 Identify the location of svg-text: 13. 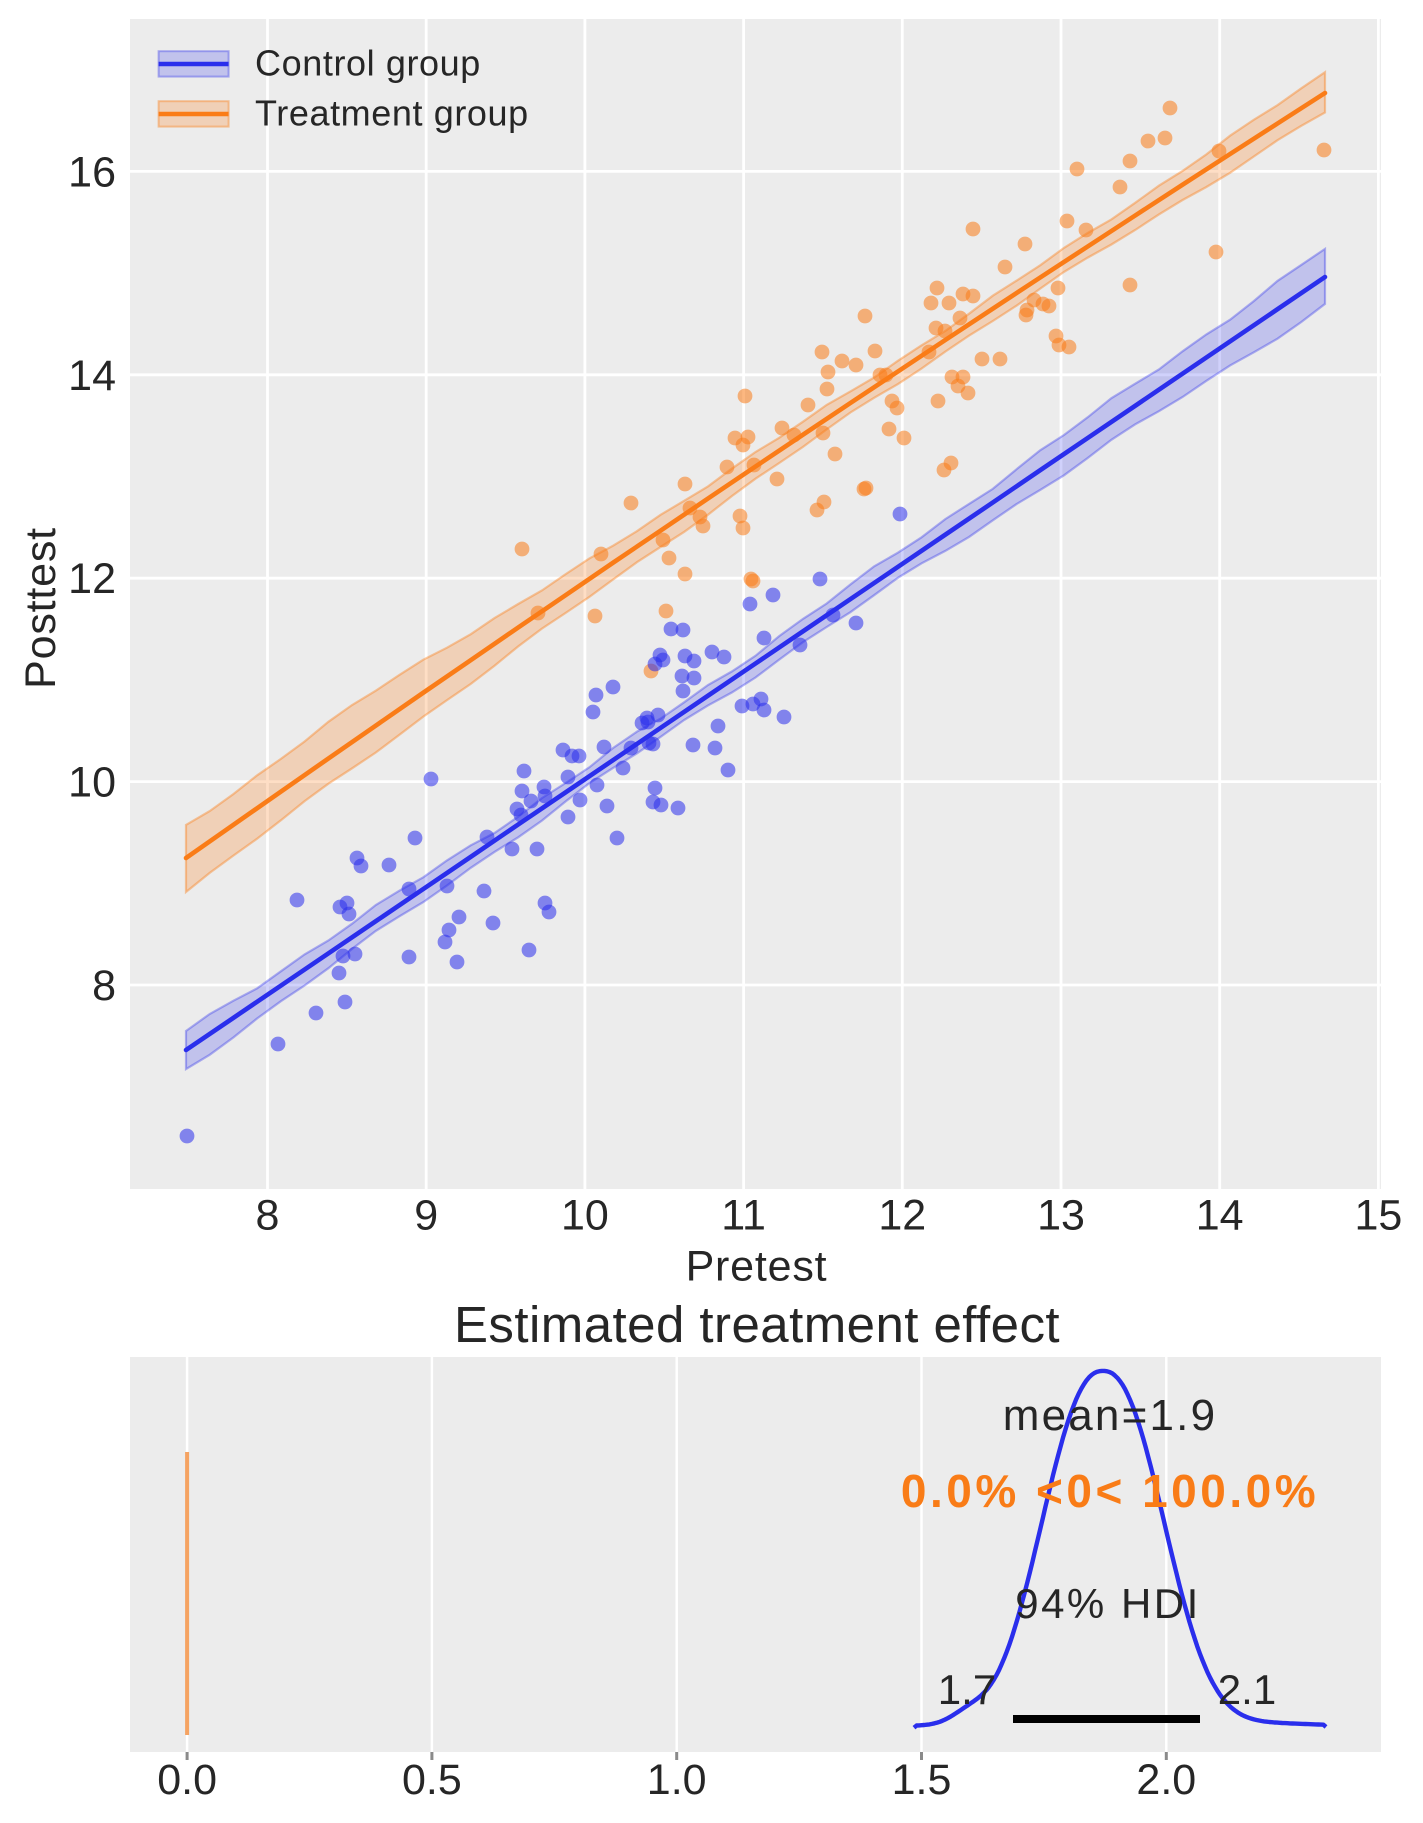
(1061, 1215).